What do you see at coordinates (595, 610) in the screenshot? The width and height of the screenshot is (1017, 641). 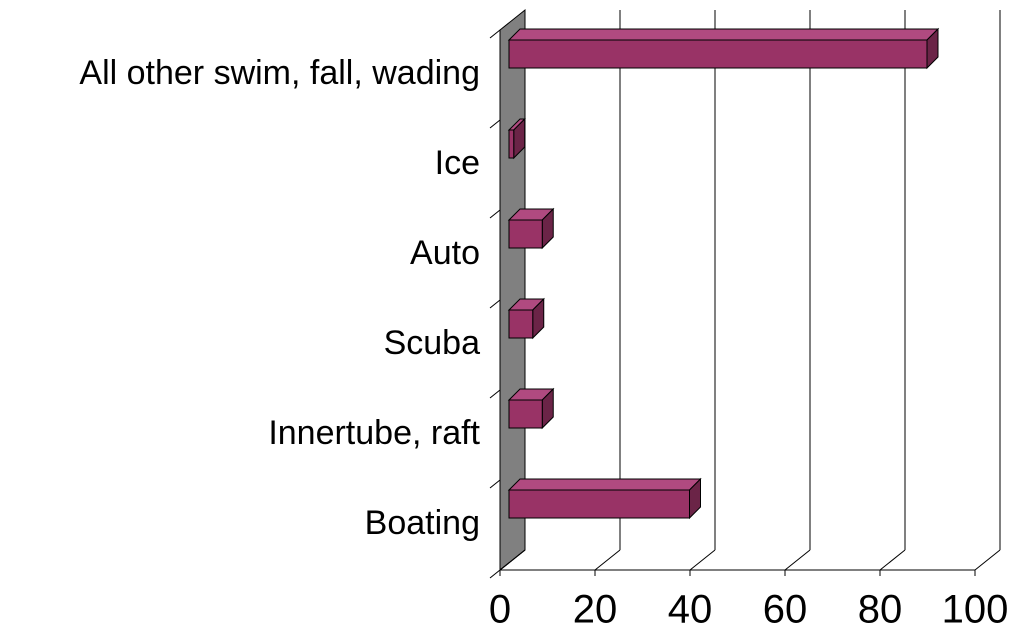 I see `x-tick-label: 20` at bounding box center [595, 610].